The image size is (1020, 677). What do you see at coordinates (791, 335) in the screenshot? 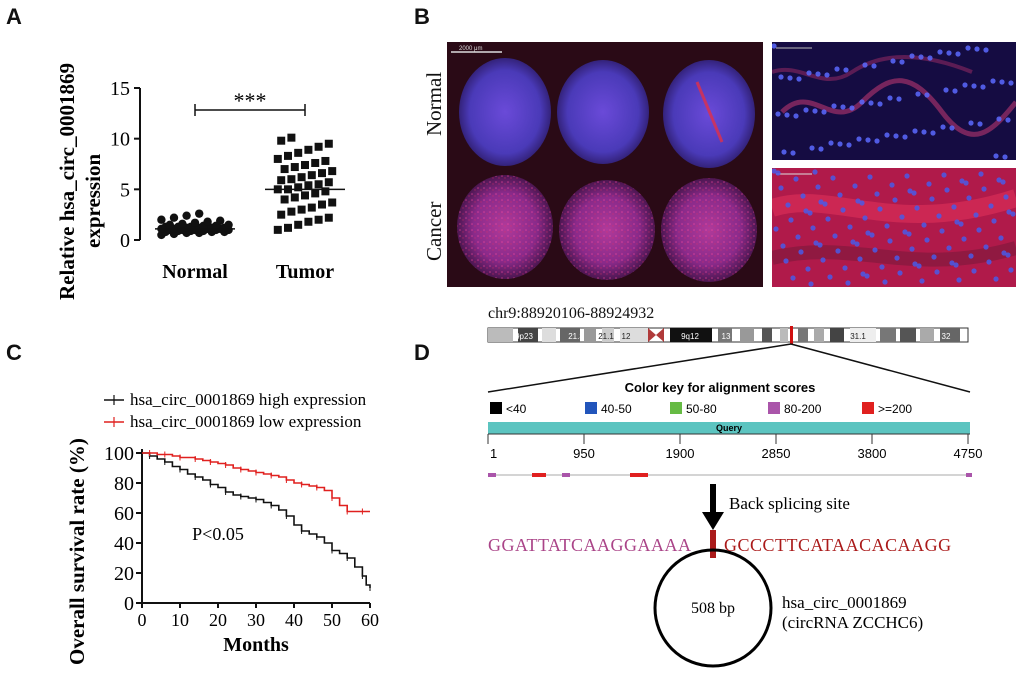
I see `locus-marker` at bounding box center [791, 335].